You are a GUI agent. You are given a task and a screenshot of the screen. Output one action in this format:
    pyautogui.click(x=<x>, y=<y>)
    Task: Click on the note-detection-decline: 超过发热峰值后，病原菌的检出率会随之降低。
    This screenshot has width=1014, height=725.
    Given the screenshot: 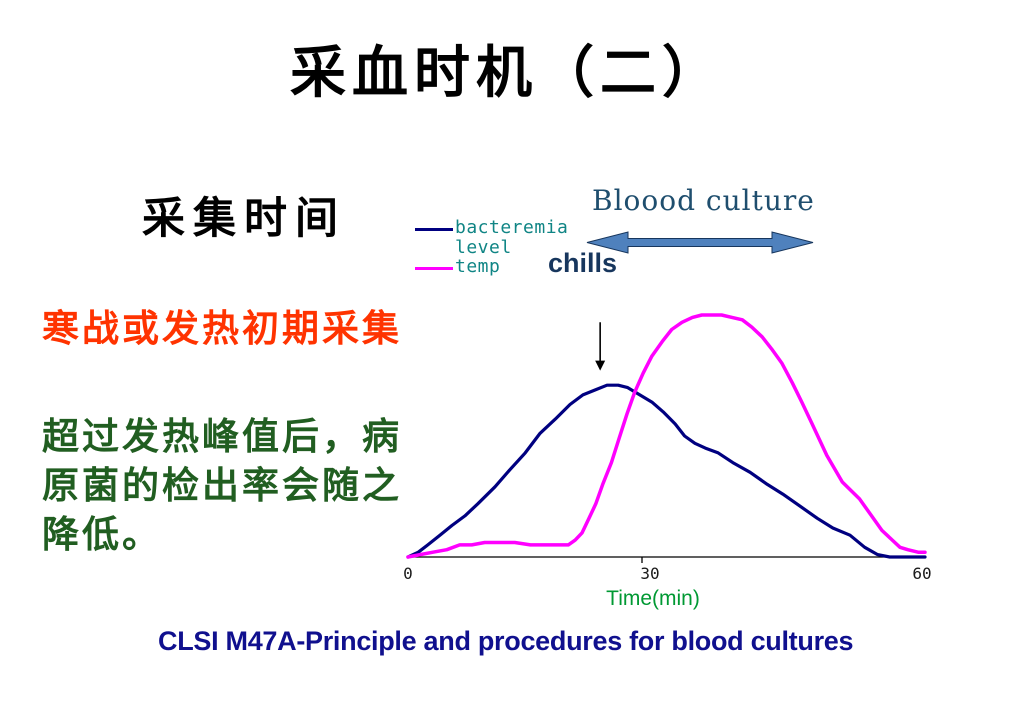 What is the action you would take?
    pyautogui.click(x=222, y=486)
    